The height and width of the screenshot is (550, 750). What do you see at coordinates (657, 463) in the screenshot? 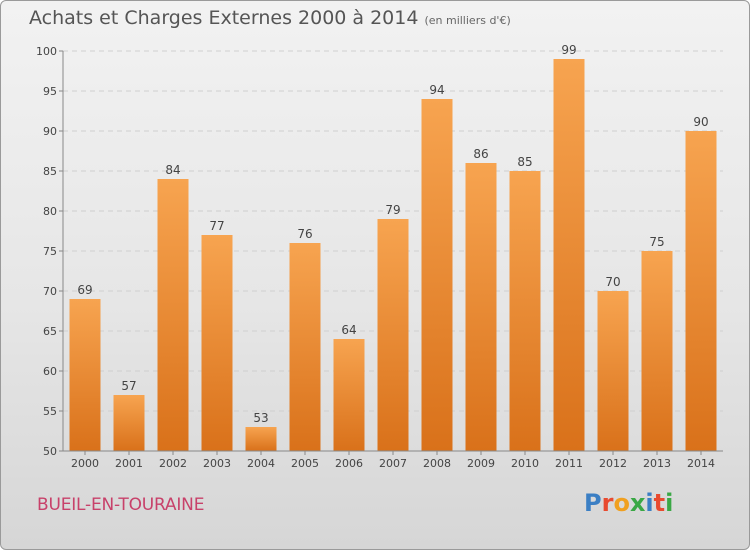
I see `x-tick-label: 2013` at bounding box center [657, 463].